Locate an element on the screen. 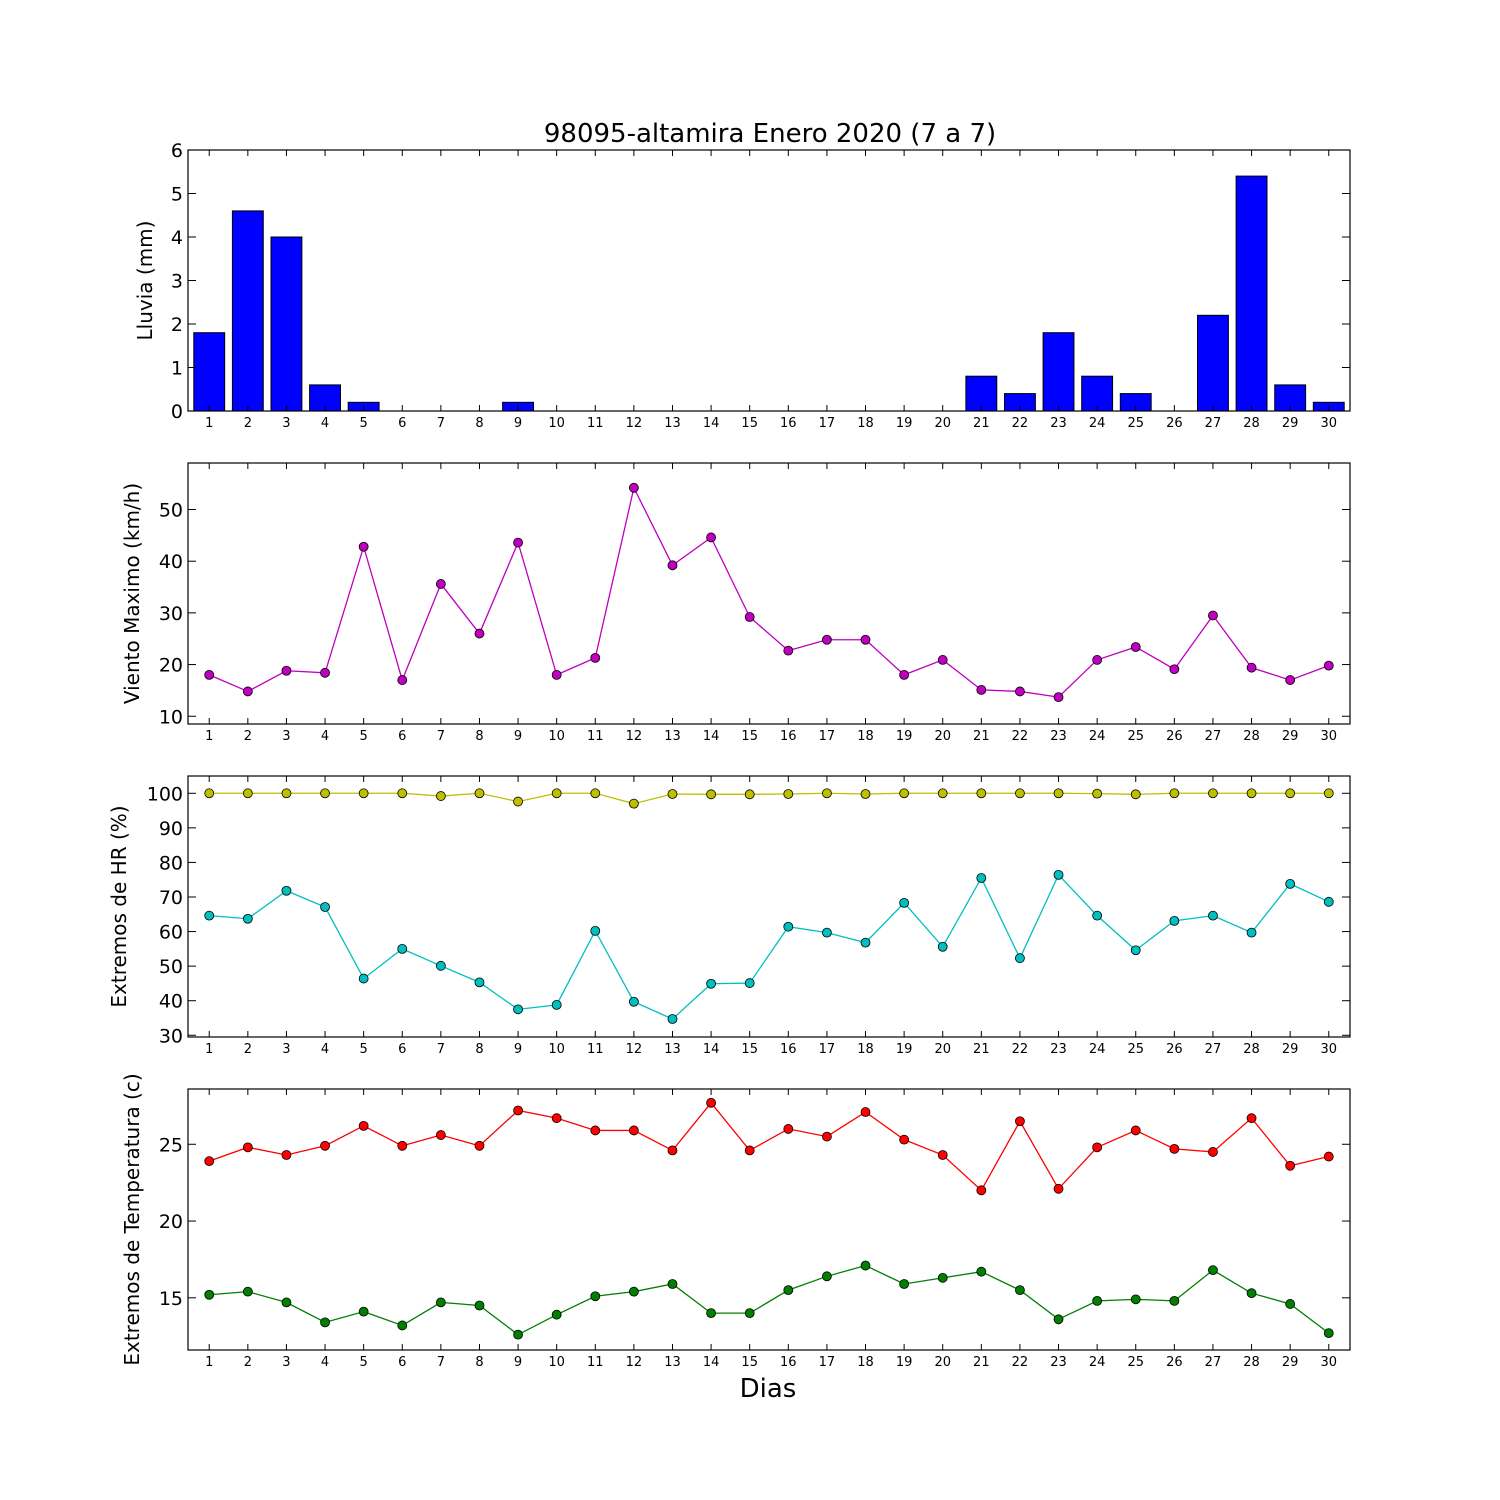 The image size is (1500, 1500). x-tick-label: 14 is located at coordinates (711, 1362).